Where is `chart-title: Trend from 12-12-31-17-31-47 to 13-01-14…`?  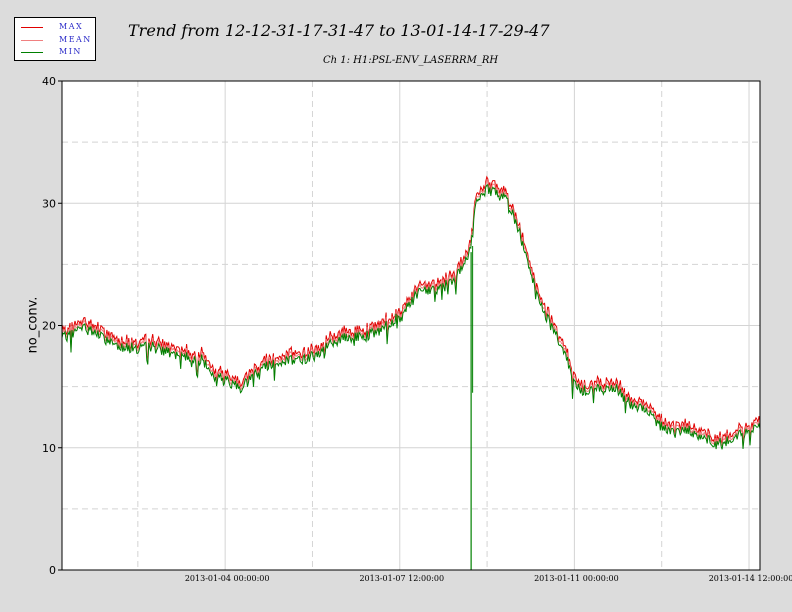
chart-title: Trend from 12-12-31-17-31-47 to 13-01-14… is located at coordinates (339, 30).